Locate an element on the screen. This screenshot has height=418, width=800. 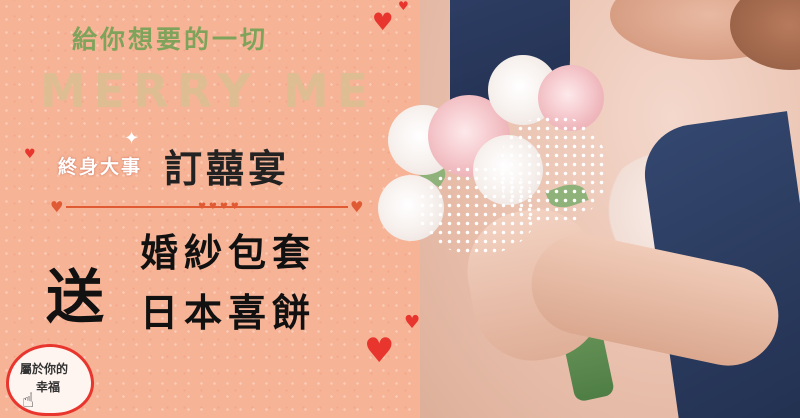
gift-wedding-photo-package: 婚紗包套 is located at coordinates (228, 249).